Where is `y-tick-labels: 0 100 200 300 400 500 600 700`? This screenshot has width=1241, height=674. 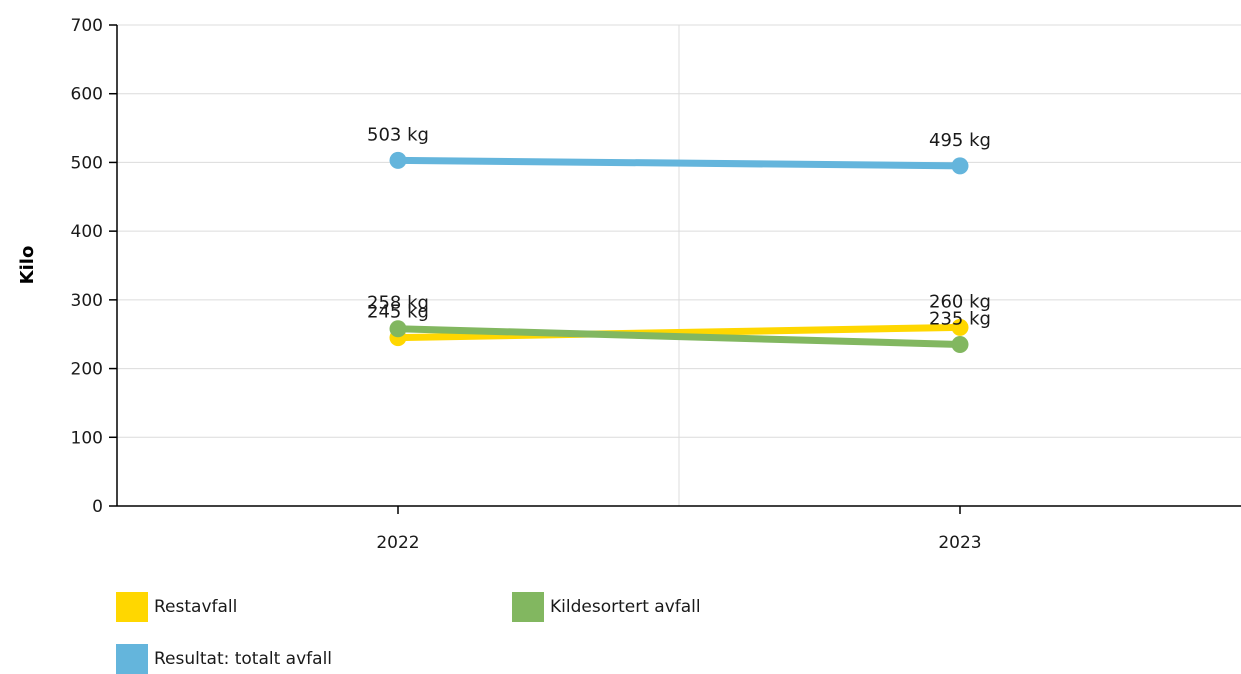 y-tick-labels: 0 100 200 300 400 500 600 700 is located at coordinates (87, 266).